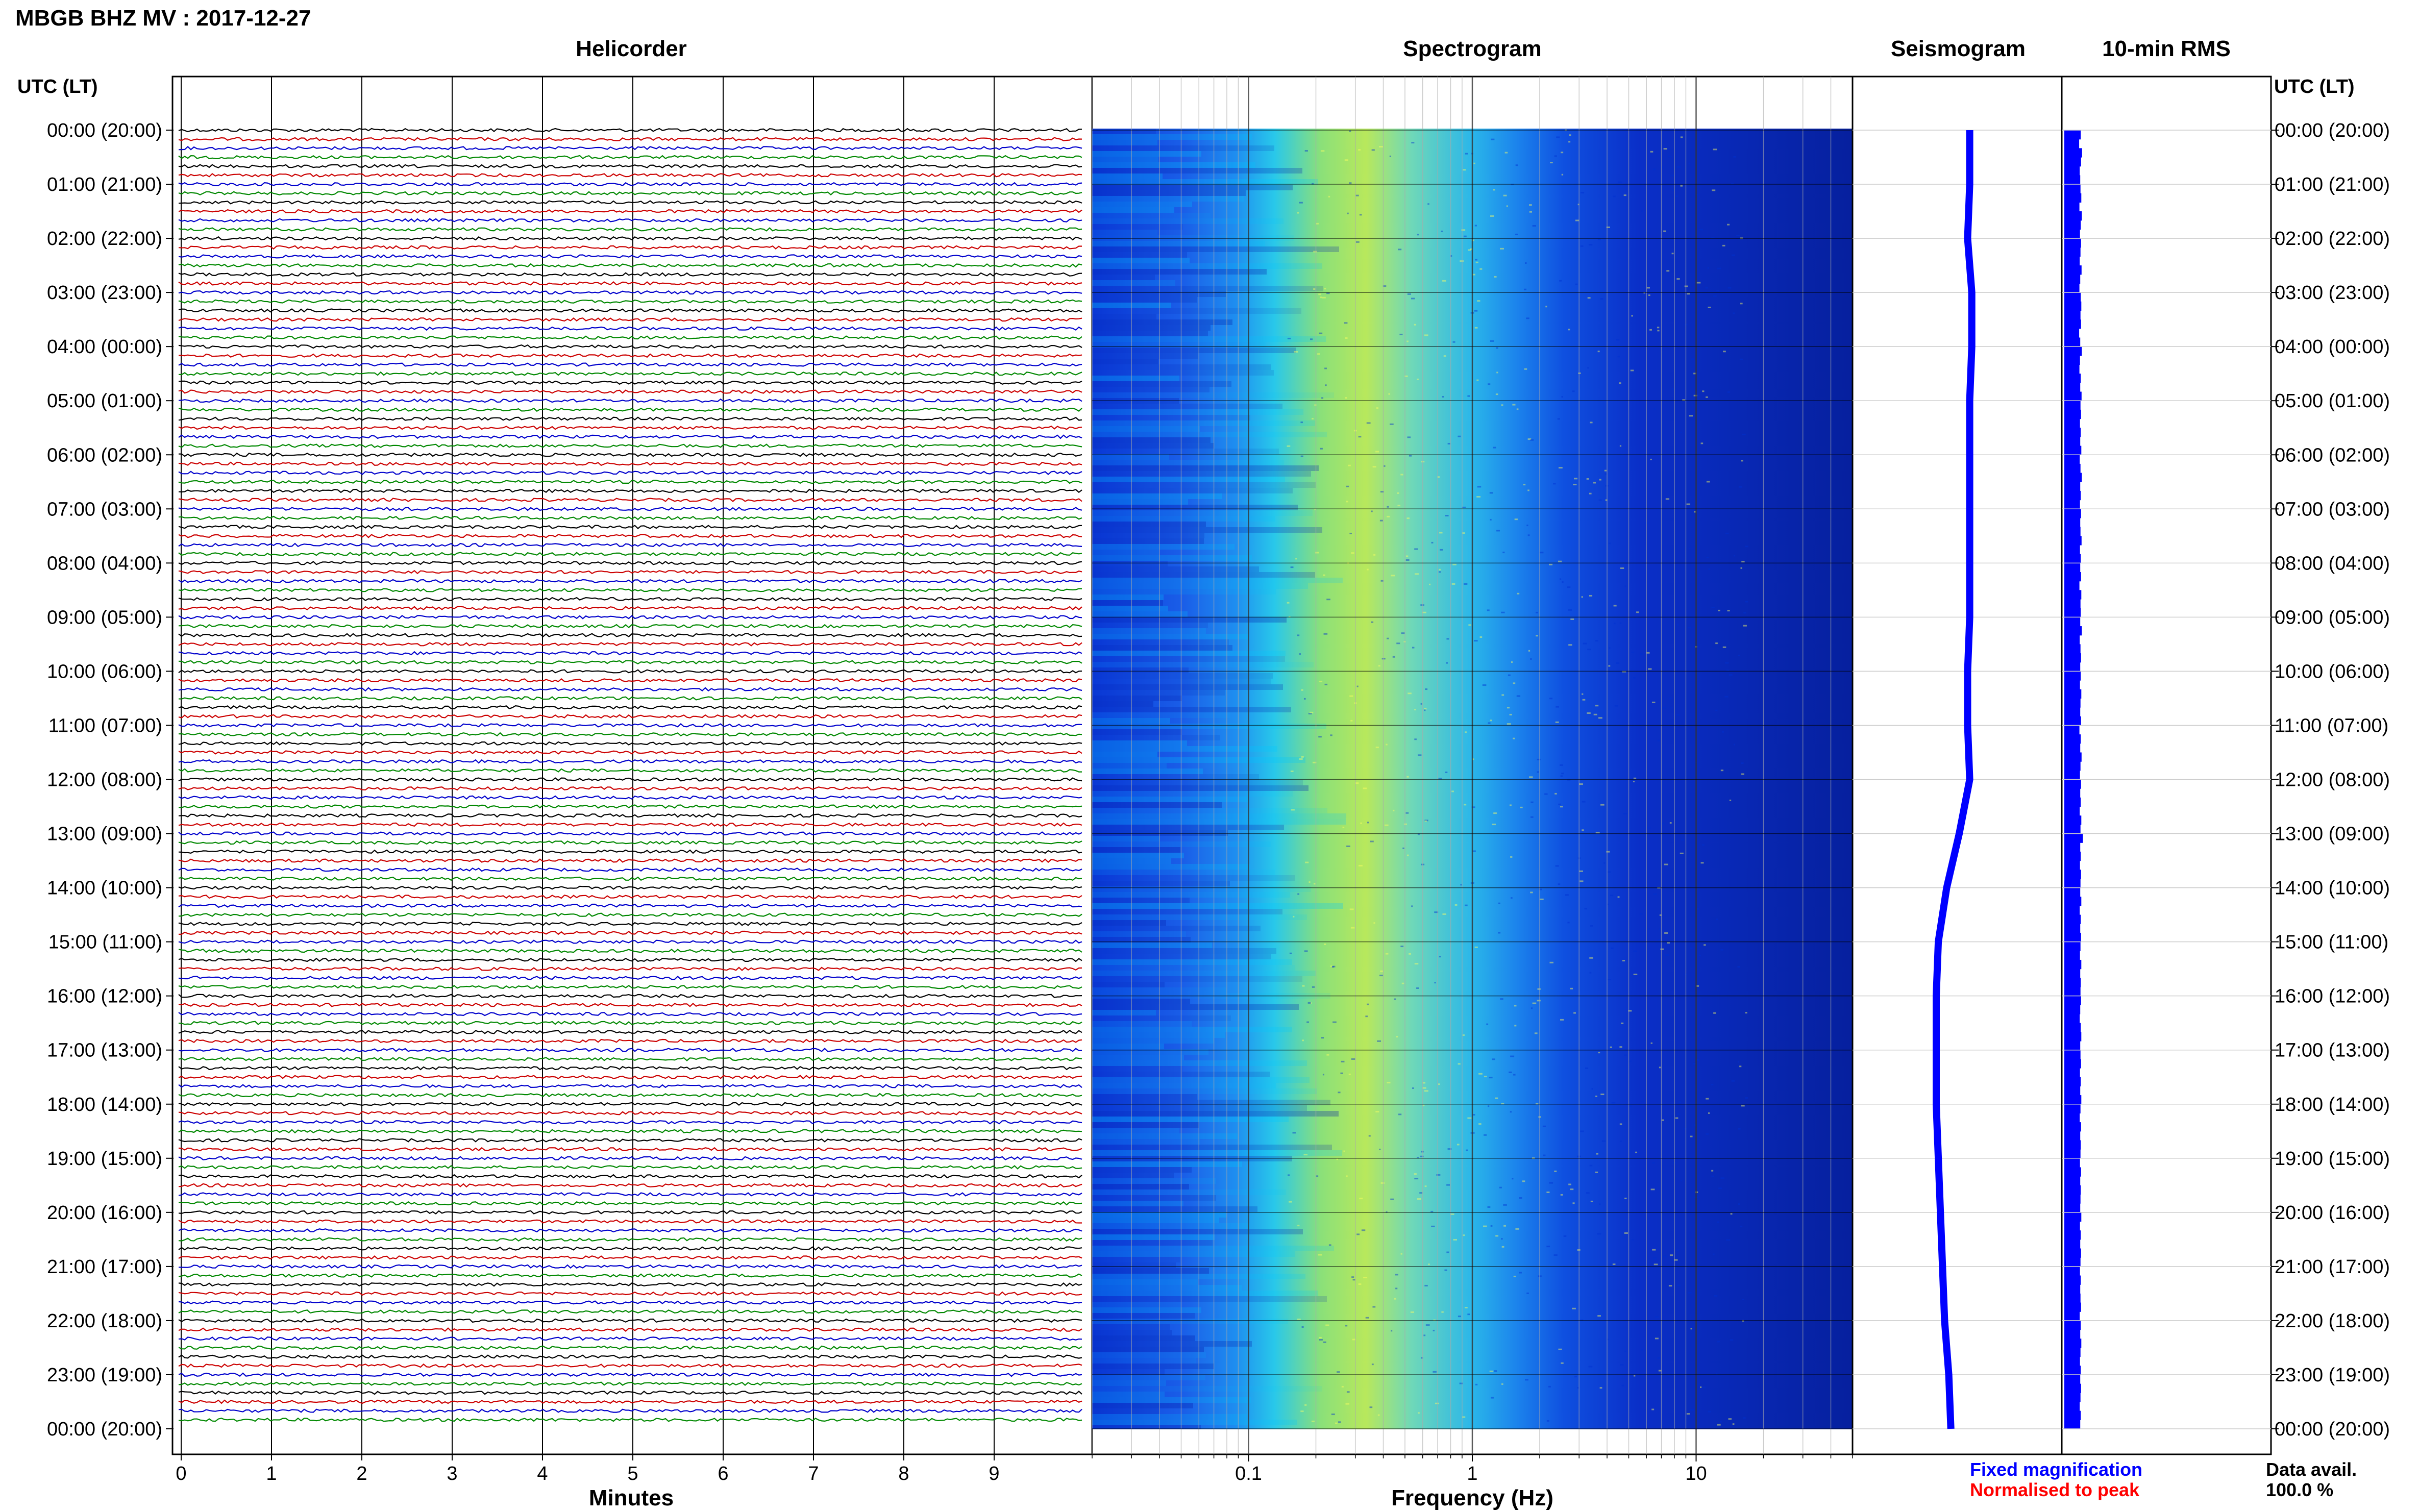 The width and height of the screenshot is (2419, 1512). What do you see at coordinates (2332, 617) in the screenshot?
I see `hour-tick-label-right: 09:00 (05:00)` at bounding box center [2332, 617].